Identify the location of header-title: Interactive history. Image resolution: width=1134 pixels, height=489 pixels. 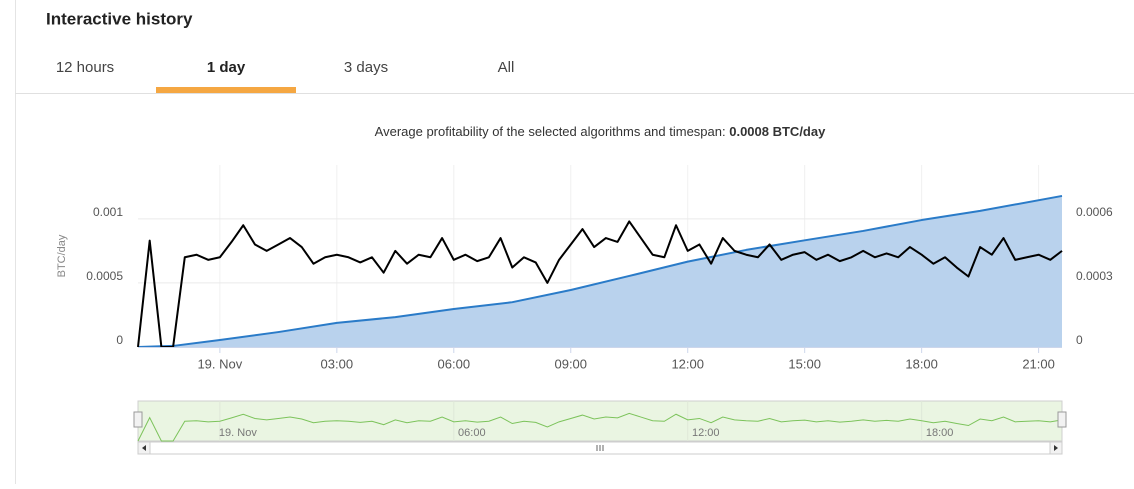
(119, 18).